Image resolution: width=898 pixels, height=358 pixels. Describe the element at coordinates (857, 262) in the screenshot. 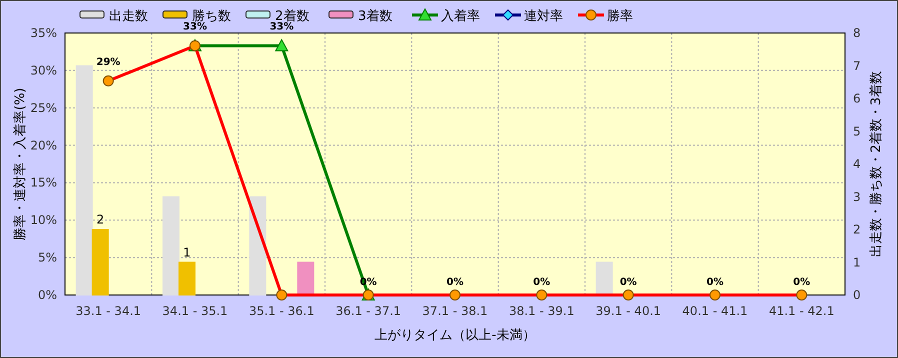

I see `y2-tick-label: 1` at that location.